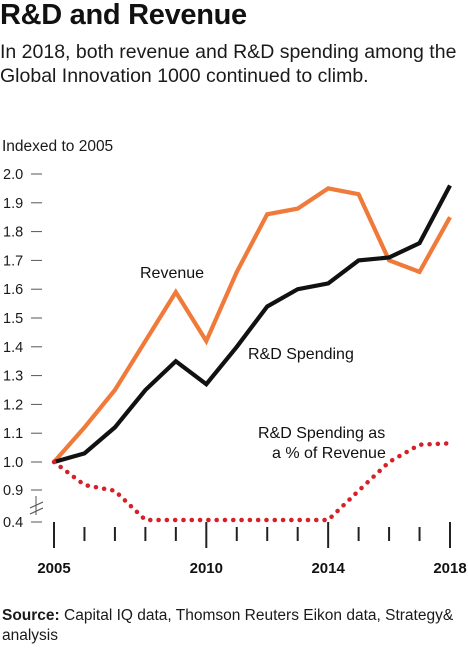 The image size is (468, 652). What do you see at coordinates (206, 568) in the screenshot?
I see `x-tick-label: 2010` at bounding box center [206, 568].